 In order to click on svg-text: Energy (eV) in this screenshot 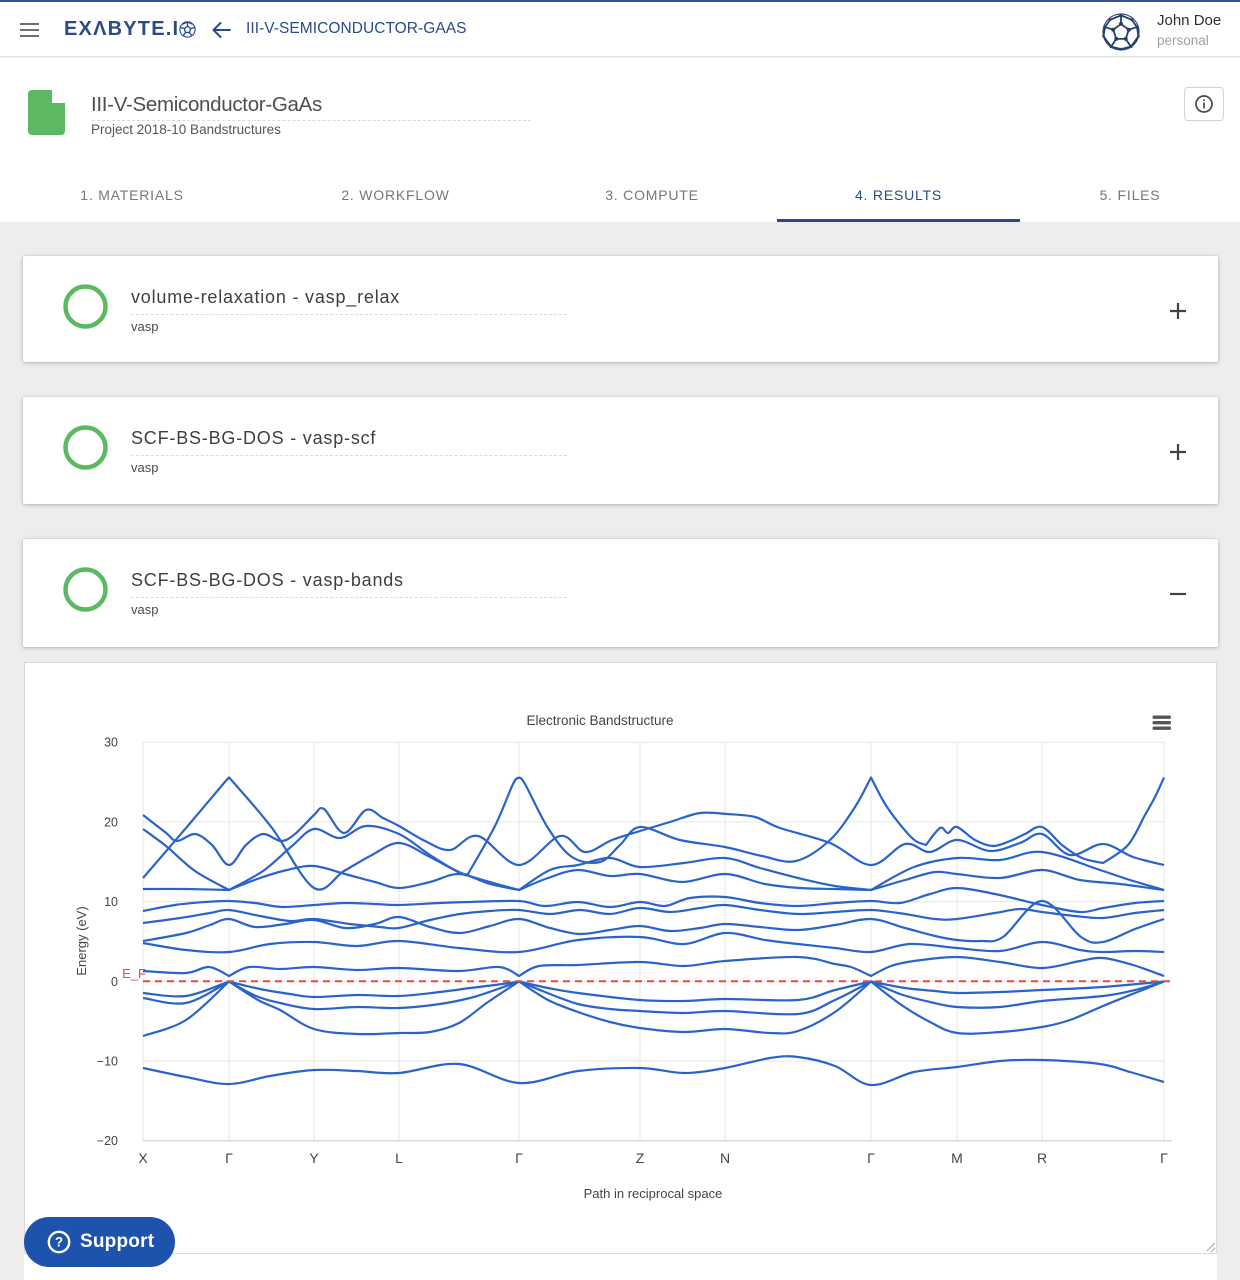, I will do `click(81, 940)`.